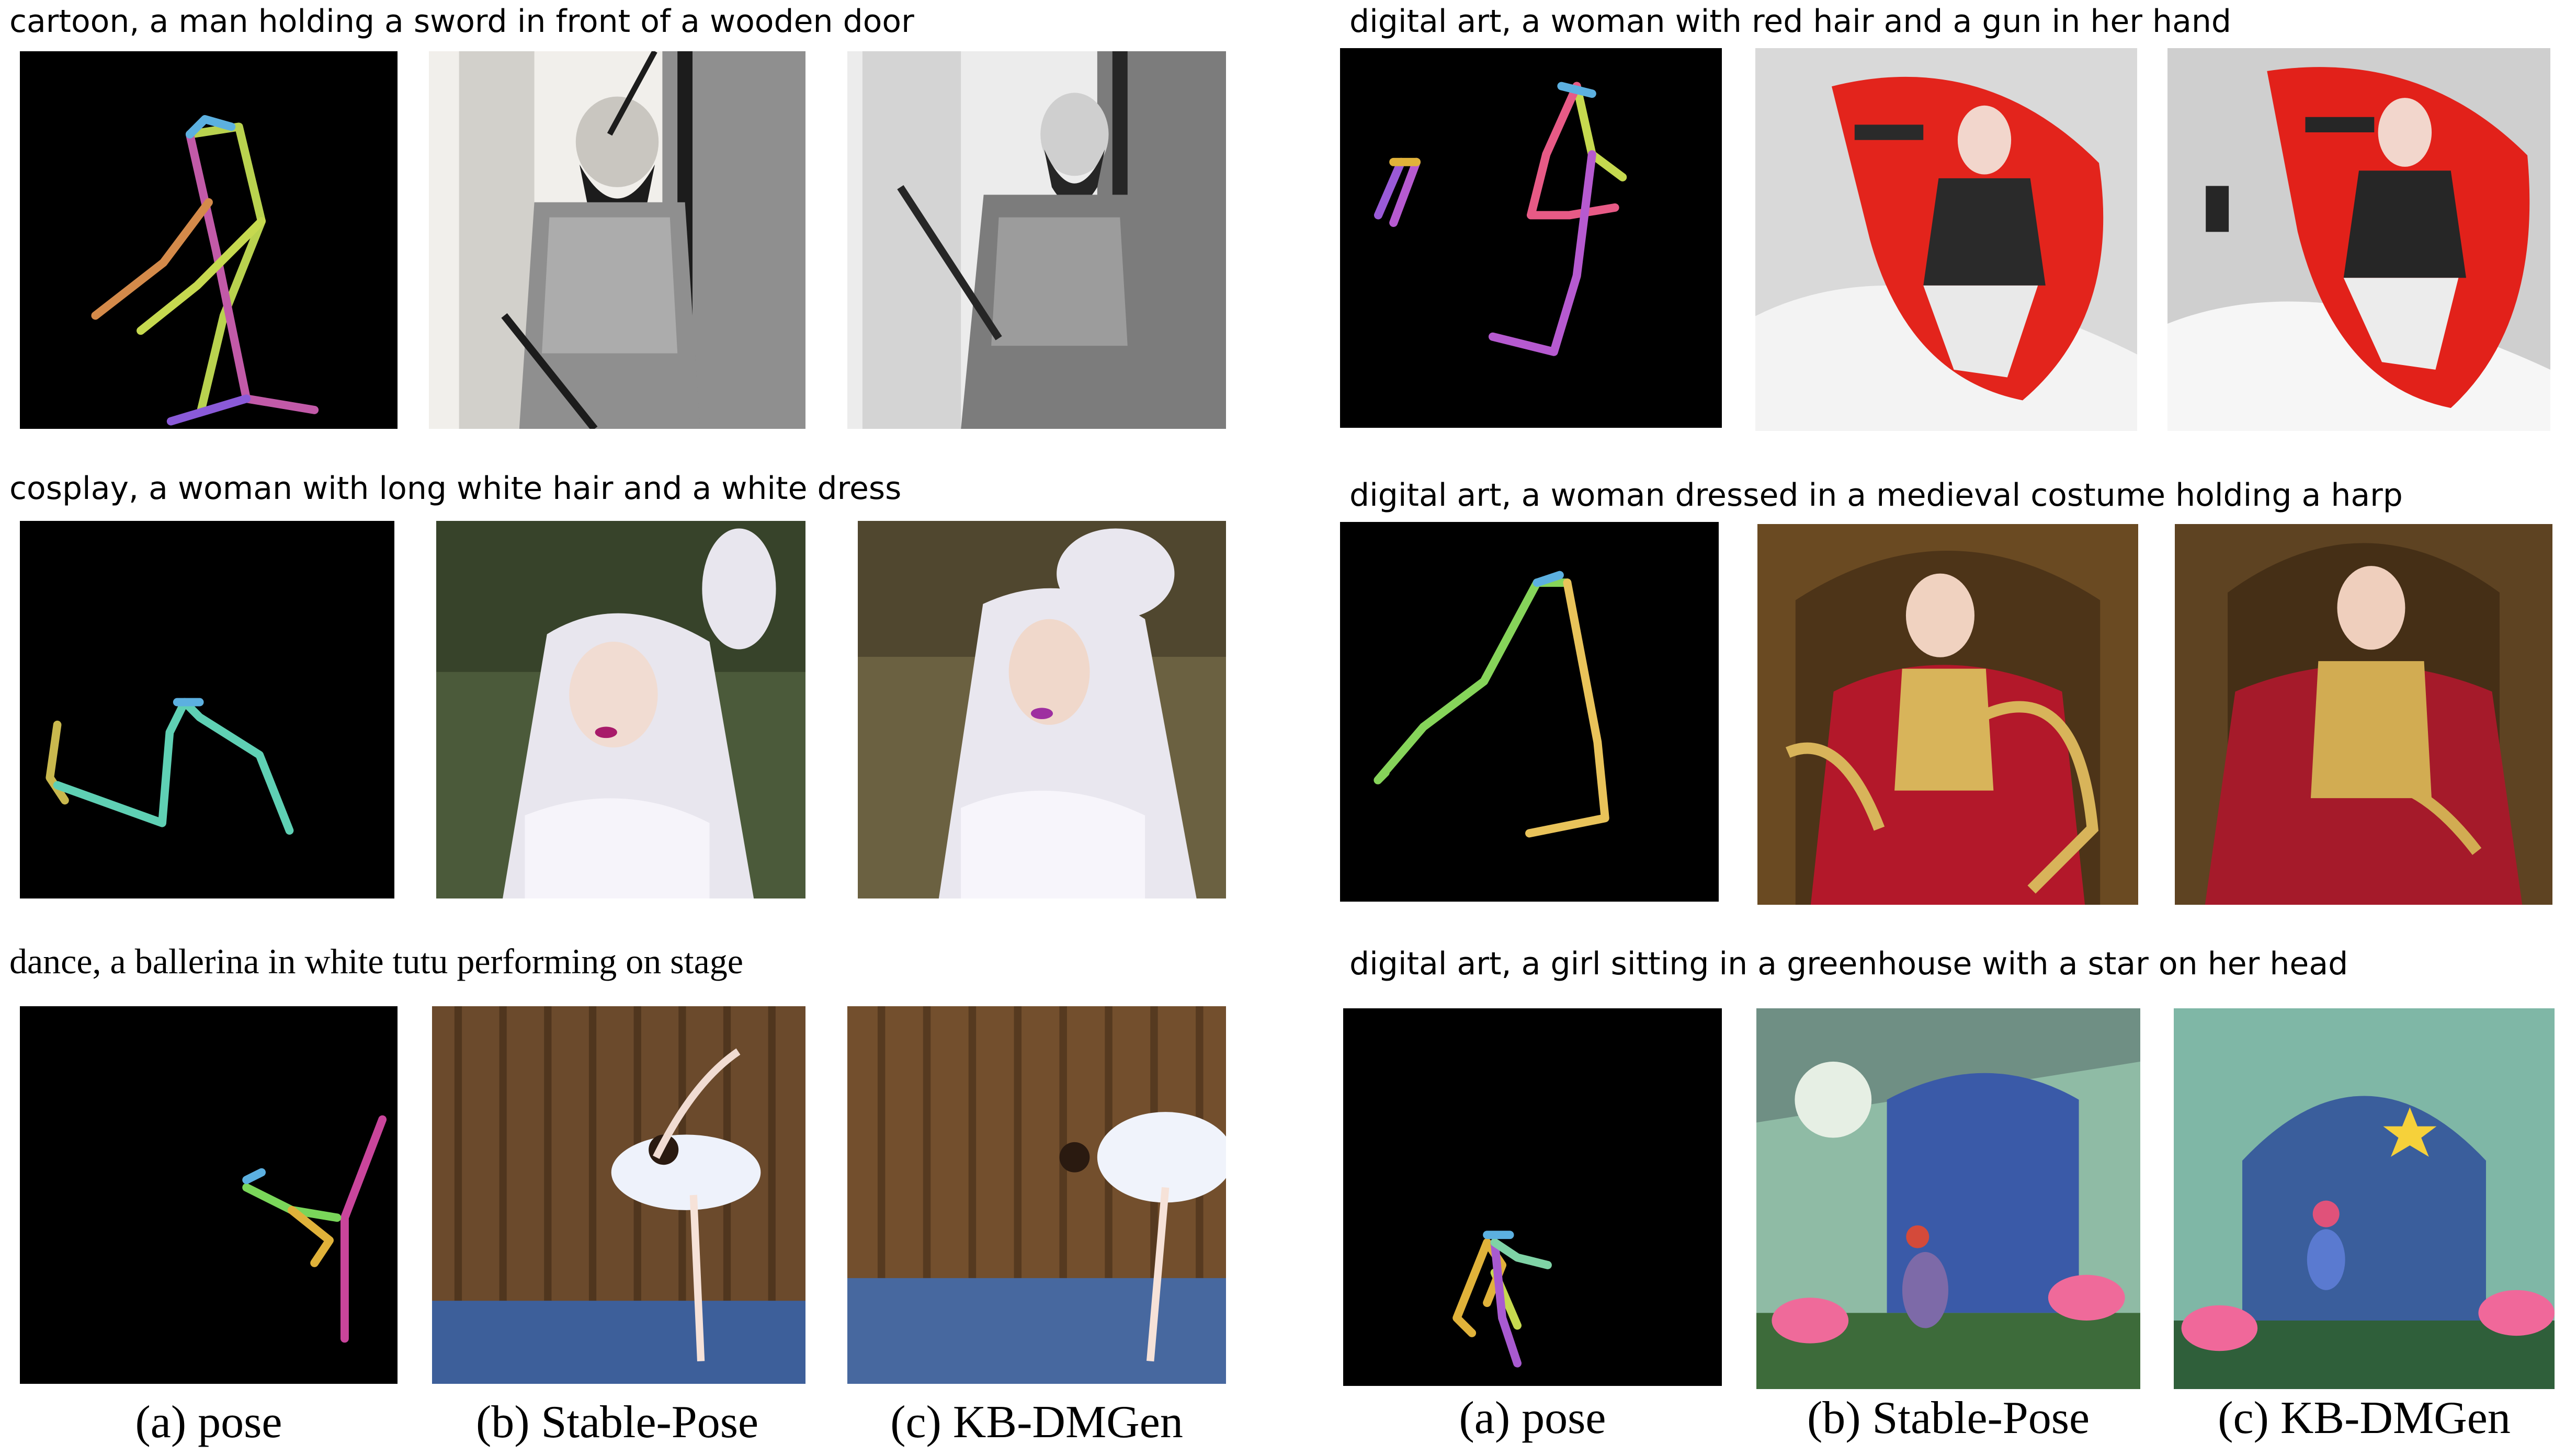 This screenshot has width=2565, height=1456. I want to click on left-column-label-stable-pose: (b) Stable-Pose, so click(617, 1422).